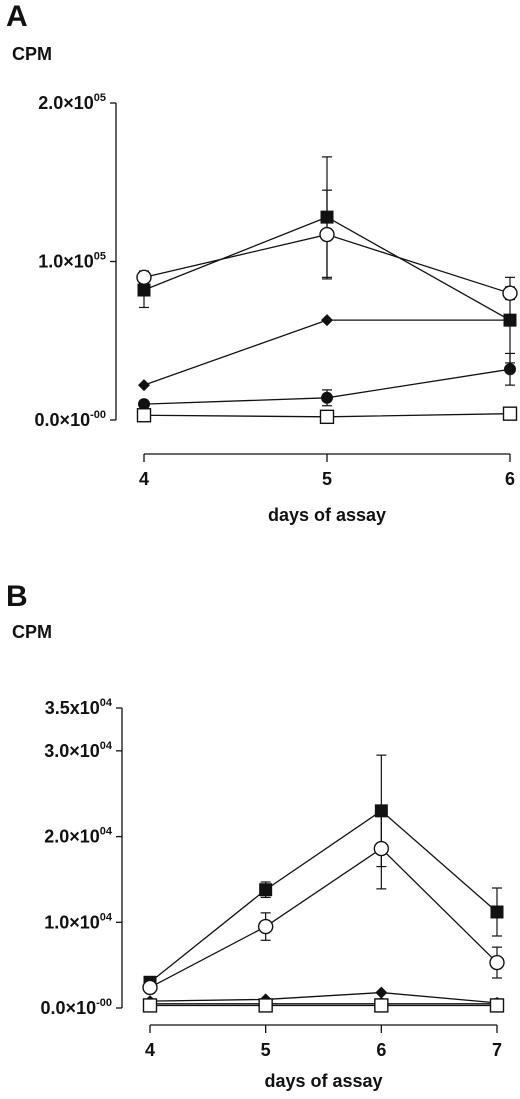  What do you see at coordinates (79, 707) in the screenshot?
I see `y-tick-label: 3.5x1004` at bounding box center [79, 707].